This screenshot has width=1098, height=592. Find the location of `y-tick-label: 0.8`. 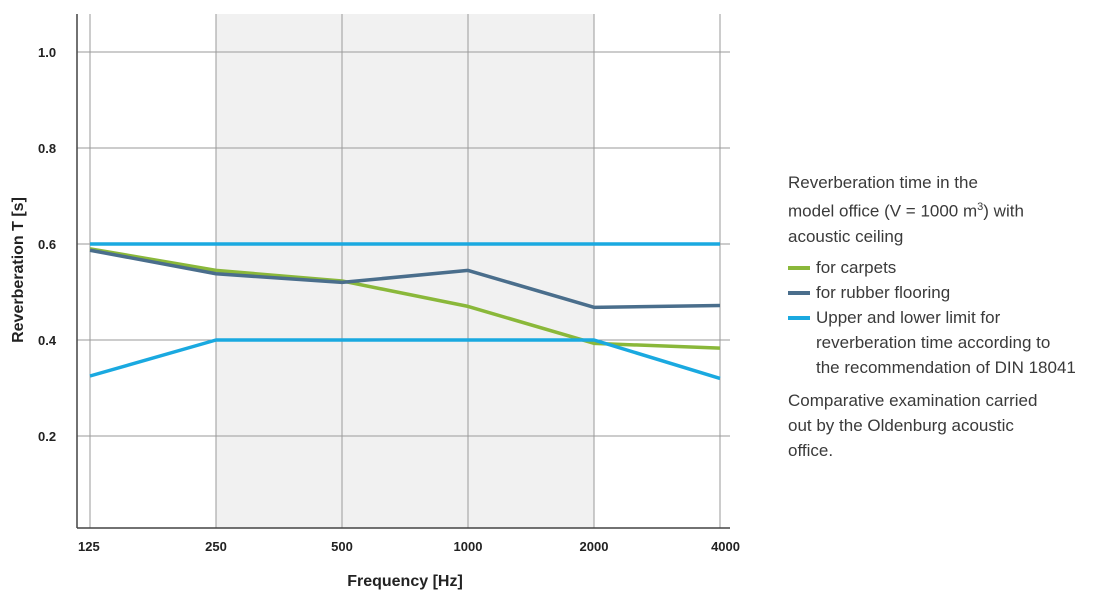

y-tick-label: 0.8 is located at coordinates (47, 148).